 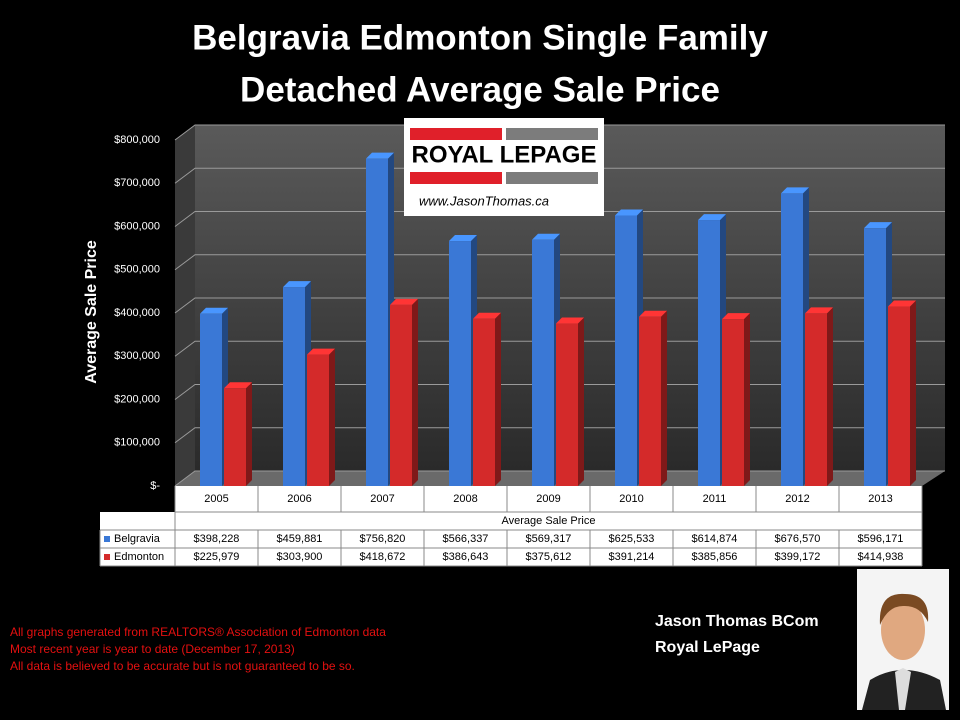 What do you see at coordinates (137, 226) in the screenshot?
I see `y-tick-label: $600,000` at bounding box center [137, 226].